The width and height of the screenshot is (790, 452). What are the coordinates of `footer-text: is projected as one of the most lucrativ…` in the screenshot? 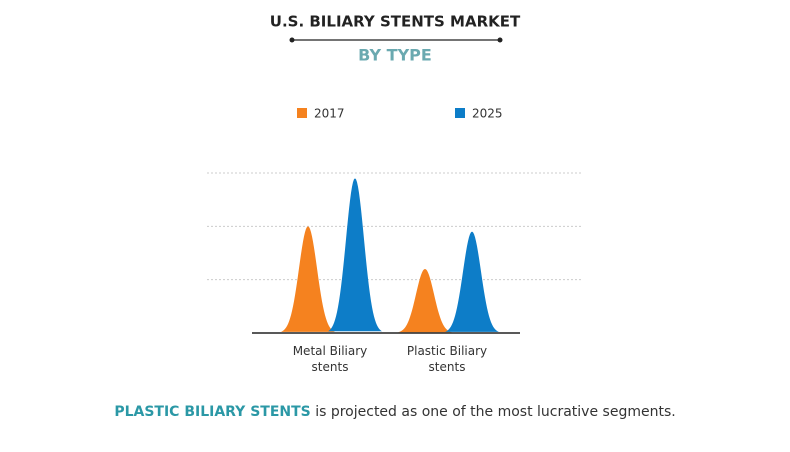 It's located at (495, 412).